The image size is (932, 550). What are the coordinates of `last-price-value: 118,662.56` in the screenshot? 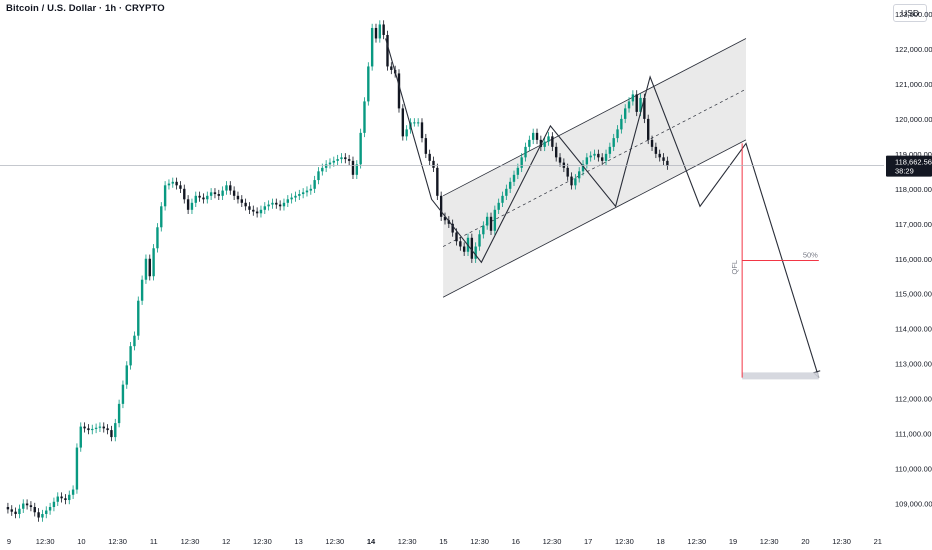 It's located at (913, 162).